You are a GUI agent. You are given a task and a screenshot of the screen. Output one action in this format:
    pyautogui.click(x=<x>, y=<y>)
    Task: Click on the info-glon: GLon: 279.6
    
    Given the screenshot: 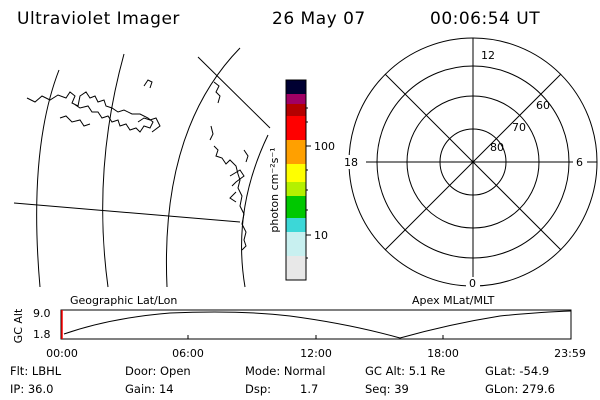 What is the action you would take?
    pyautogui.click(x=520, y=389)
    